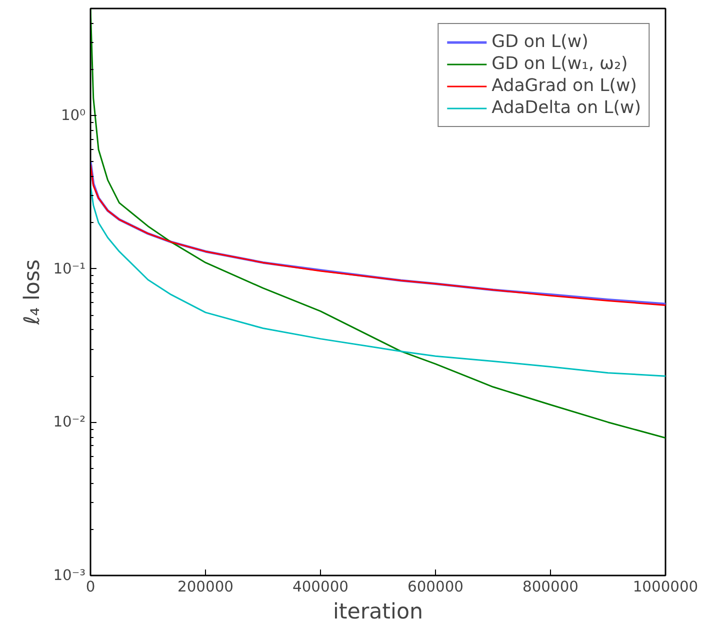 The image size is (710, 643). I want to click on y-tick-label: 10⁻¹, so click(69, 269).